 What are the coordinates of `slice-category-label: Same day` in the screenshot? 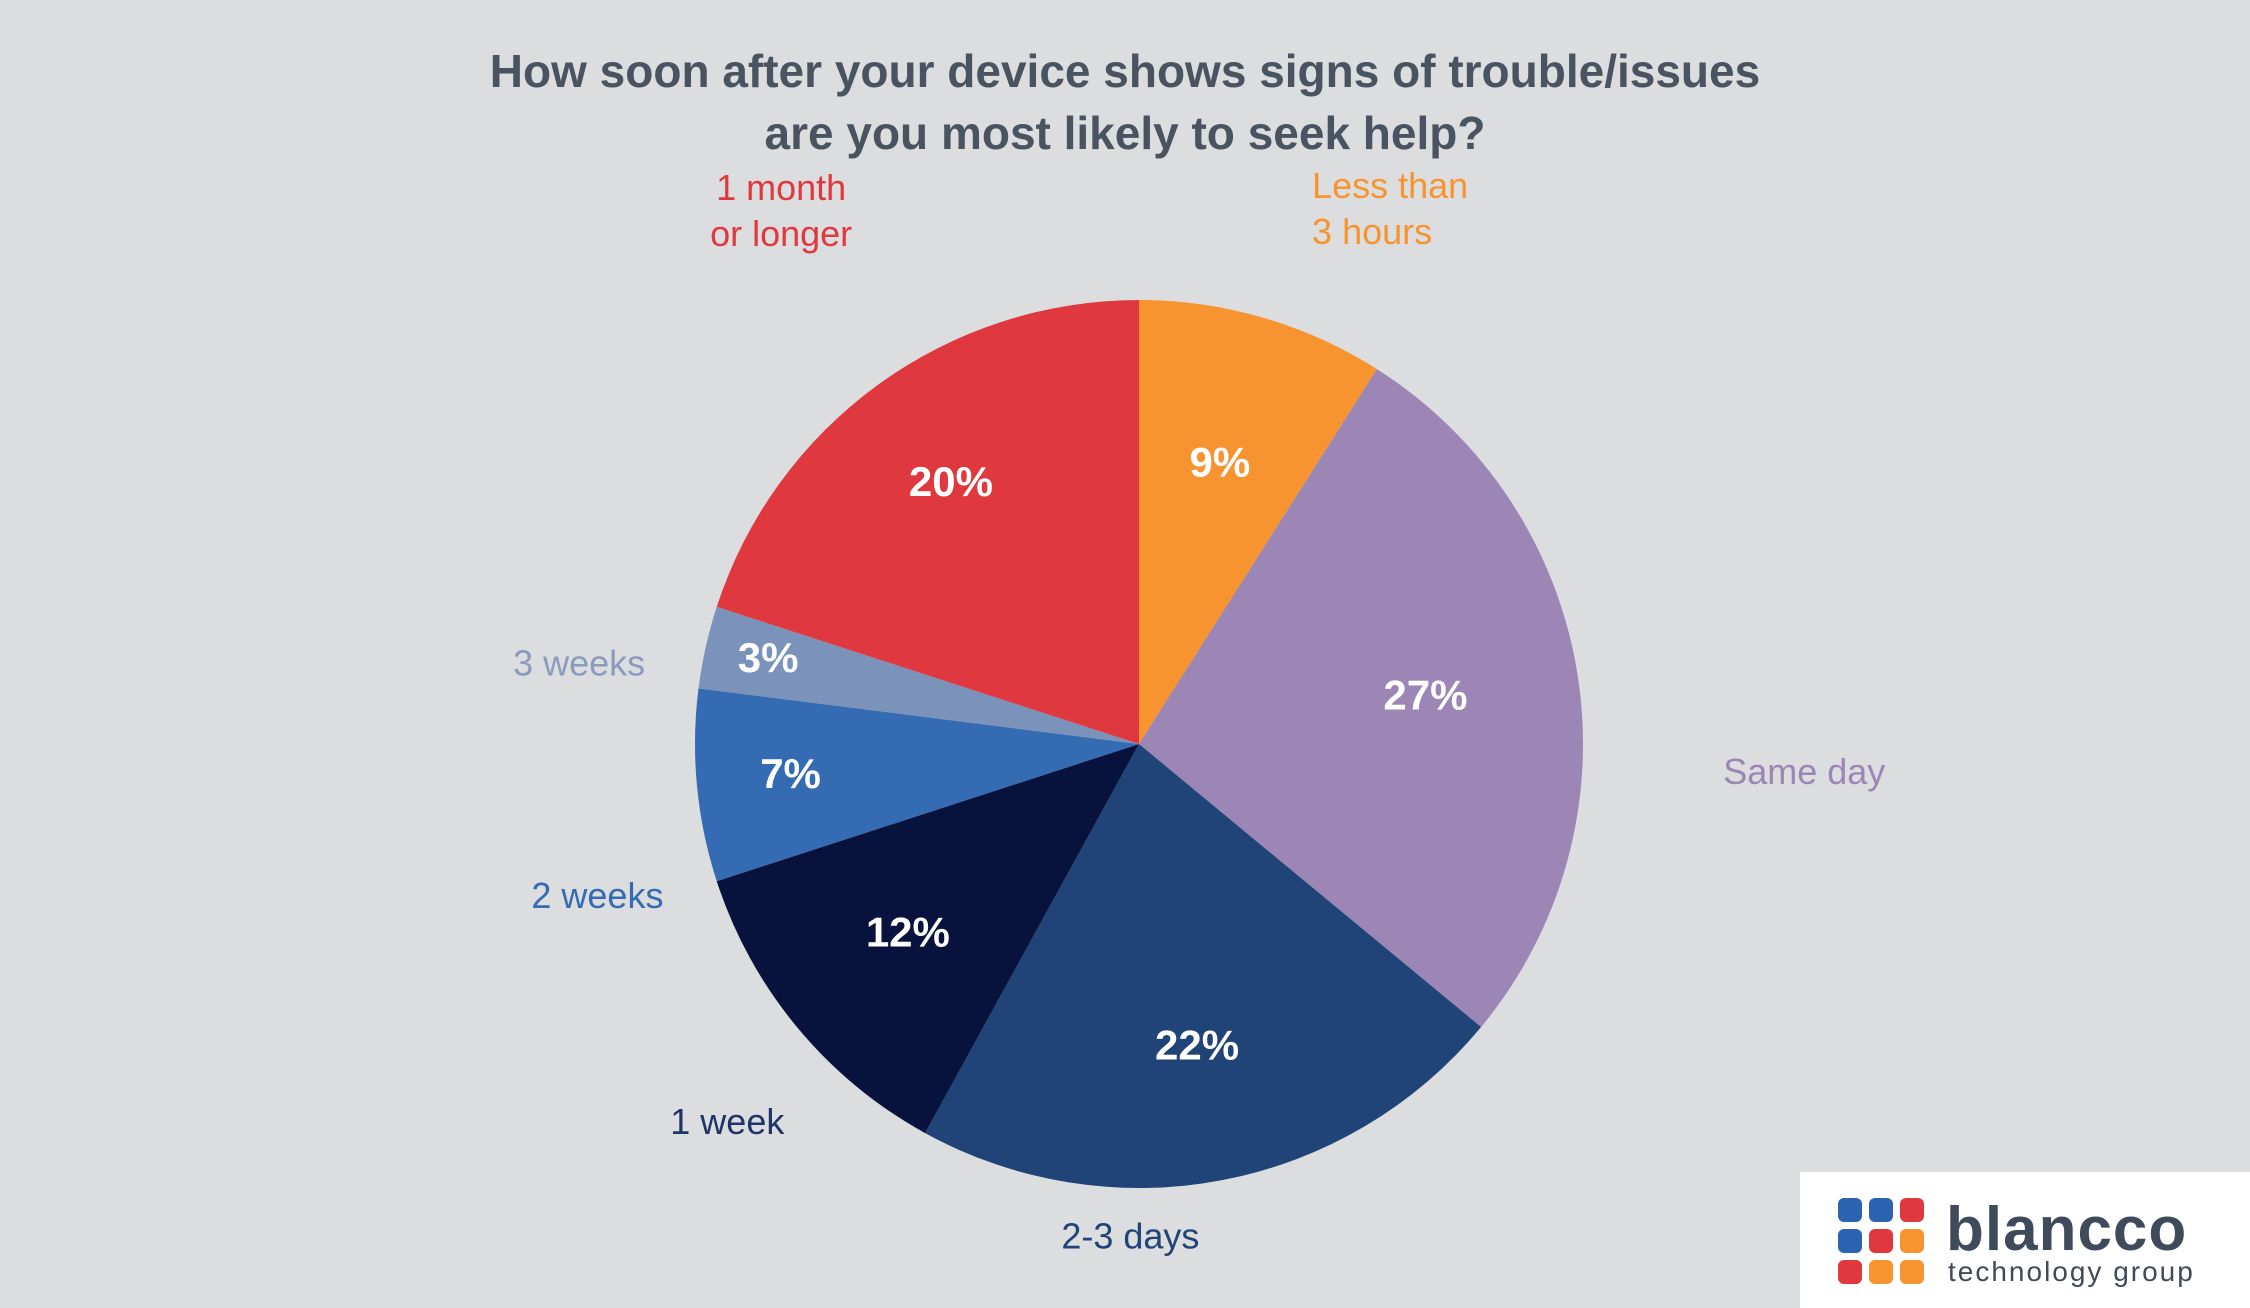 It's located at (1804, 771).